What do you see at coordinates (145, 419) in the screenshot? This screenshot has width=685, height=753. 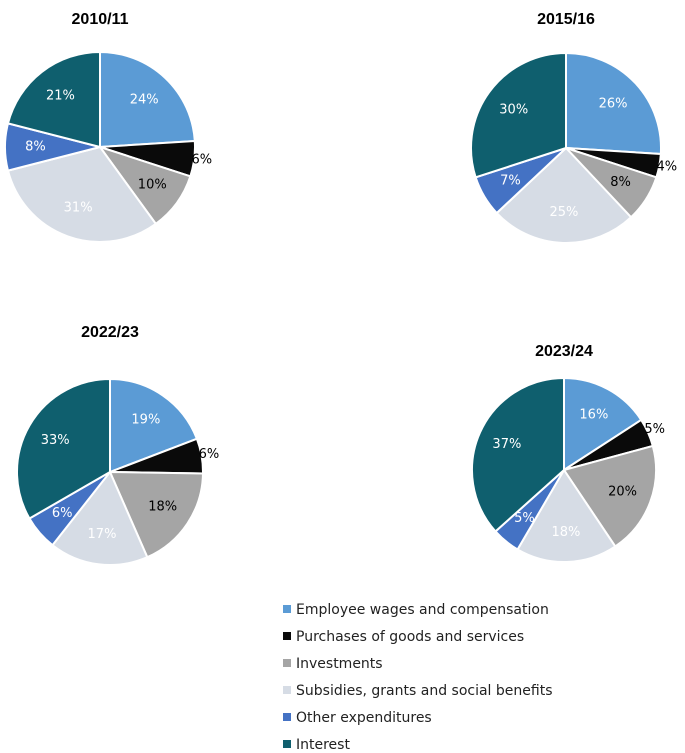 I see `data-label: 19%` at bounding box center [145, 419].